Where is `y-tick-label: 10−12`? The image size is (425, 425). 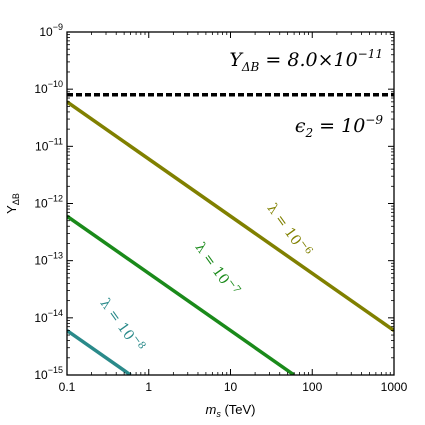 y-tick-label: 10−12 is located at coordinates (48, 202).